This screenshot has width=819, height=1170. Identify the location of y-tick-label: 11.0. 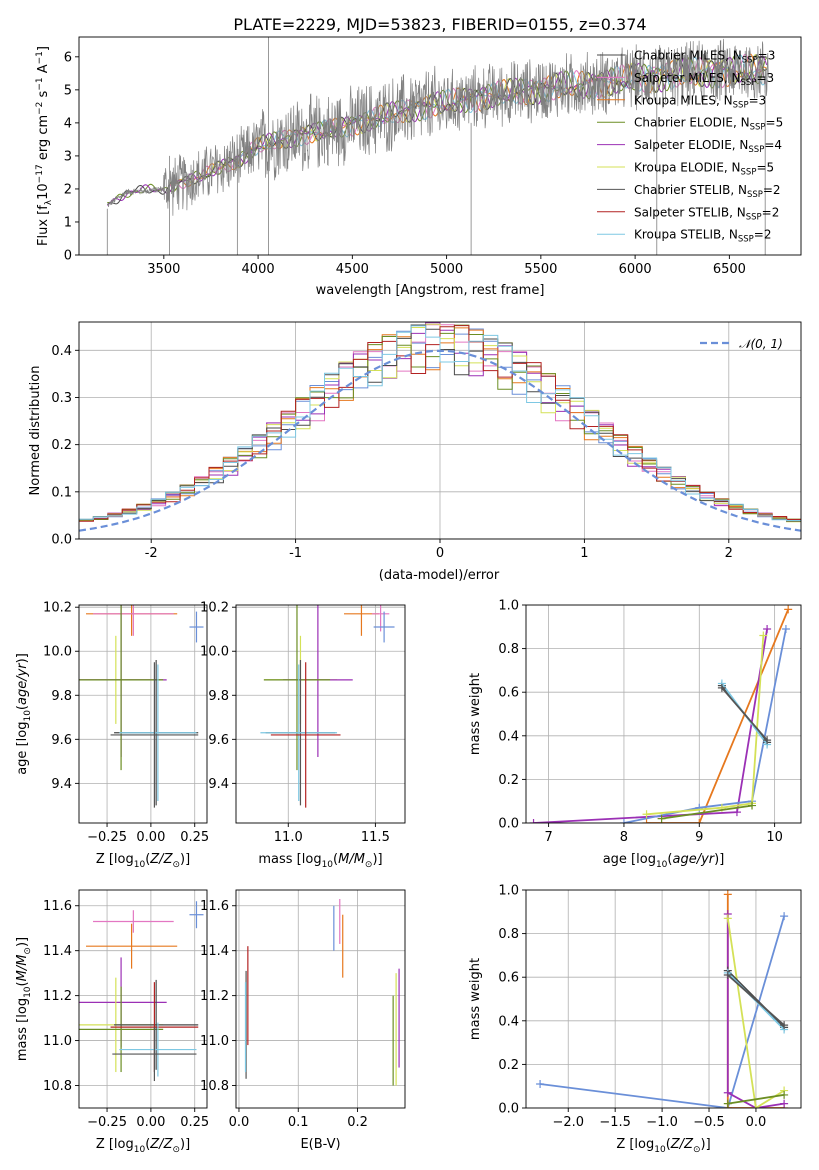
(57, 1041).